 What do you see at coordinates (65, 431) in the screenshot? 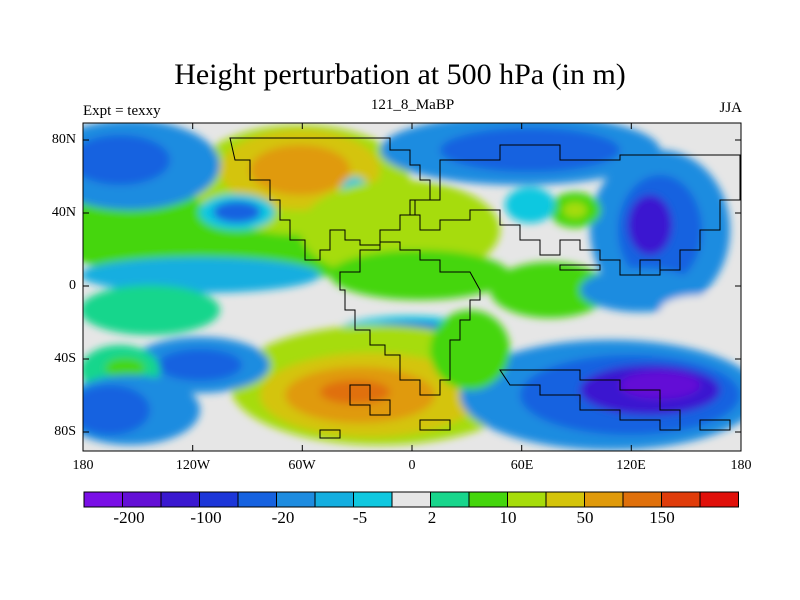
I see `lat-label-80s: 80S` at bounding box center [65, 431].